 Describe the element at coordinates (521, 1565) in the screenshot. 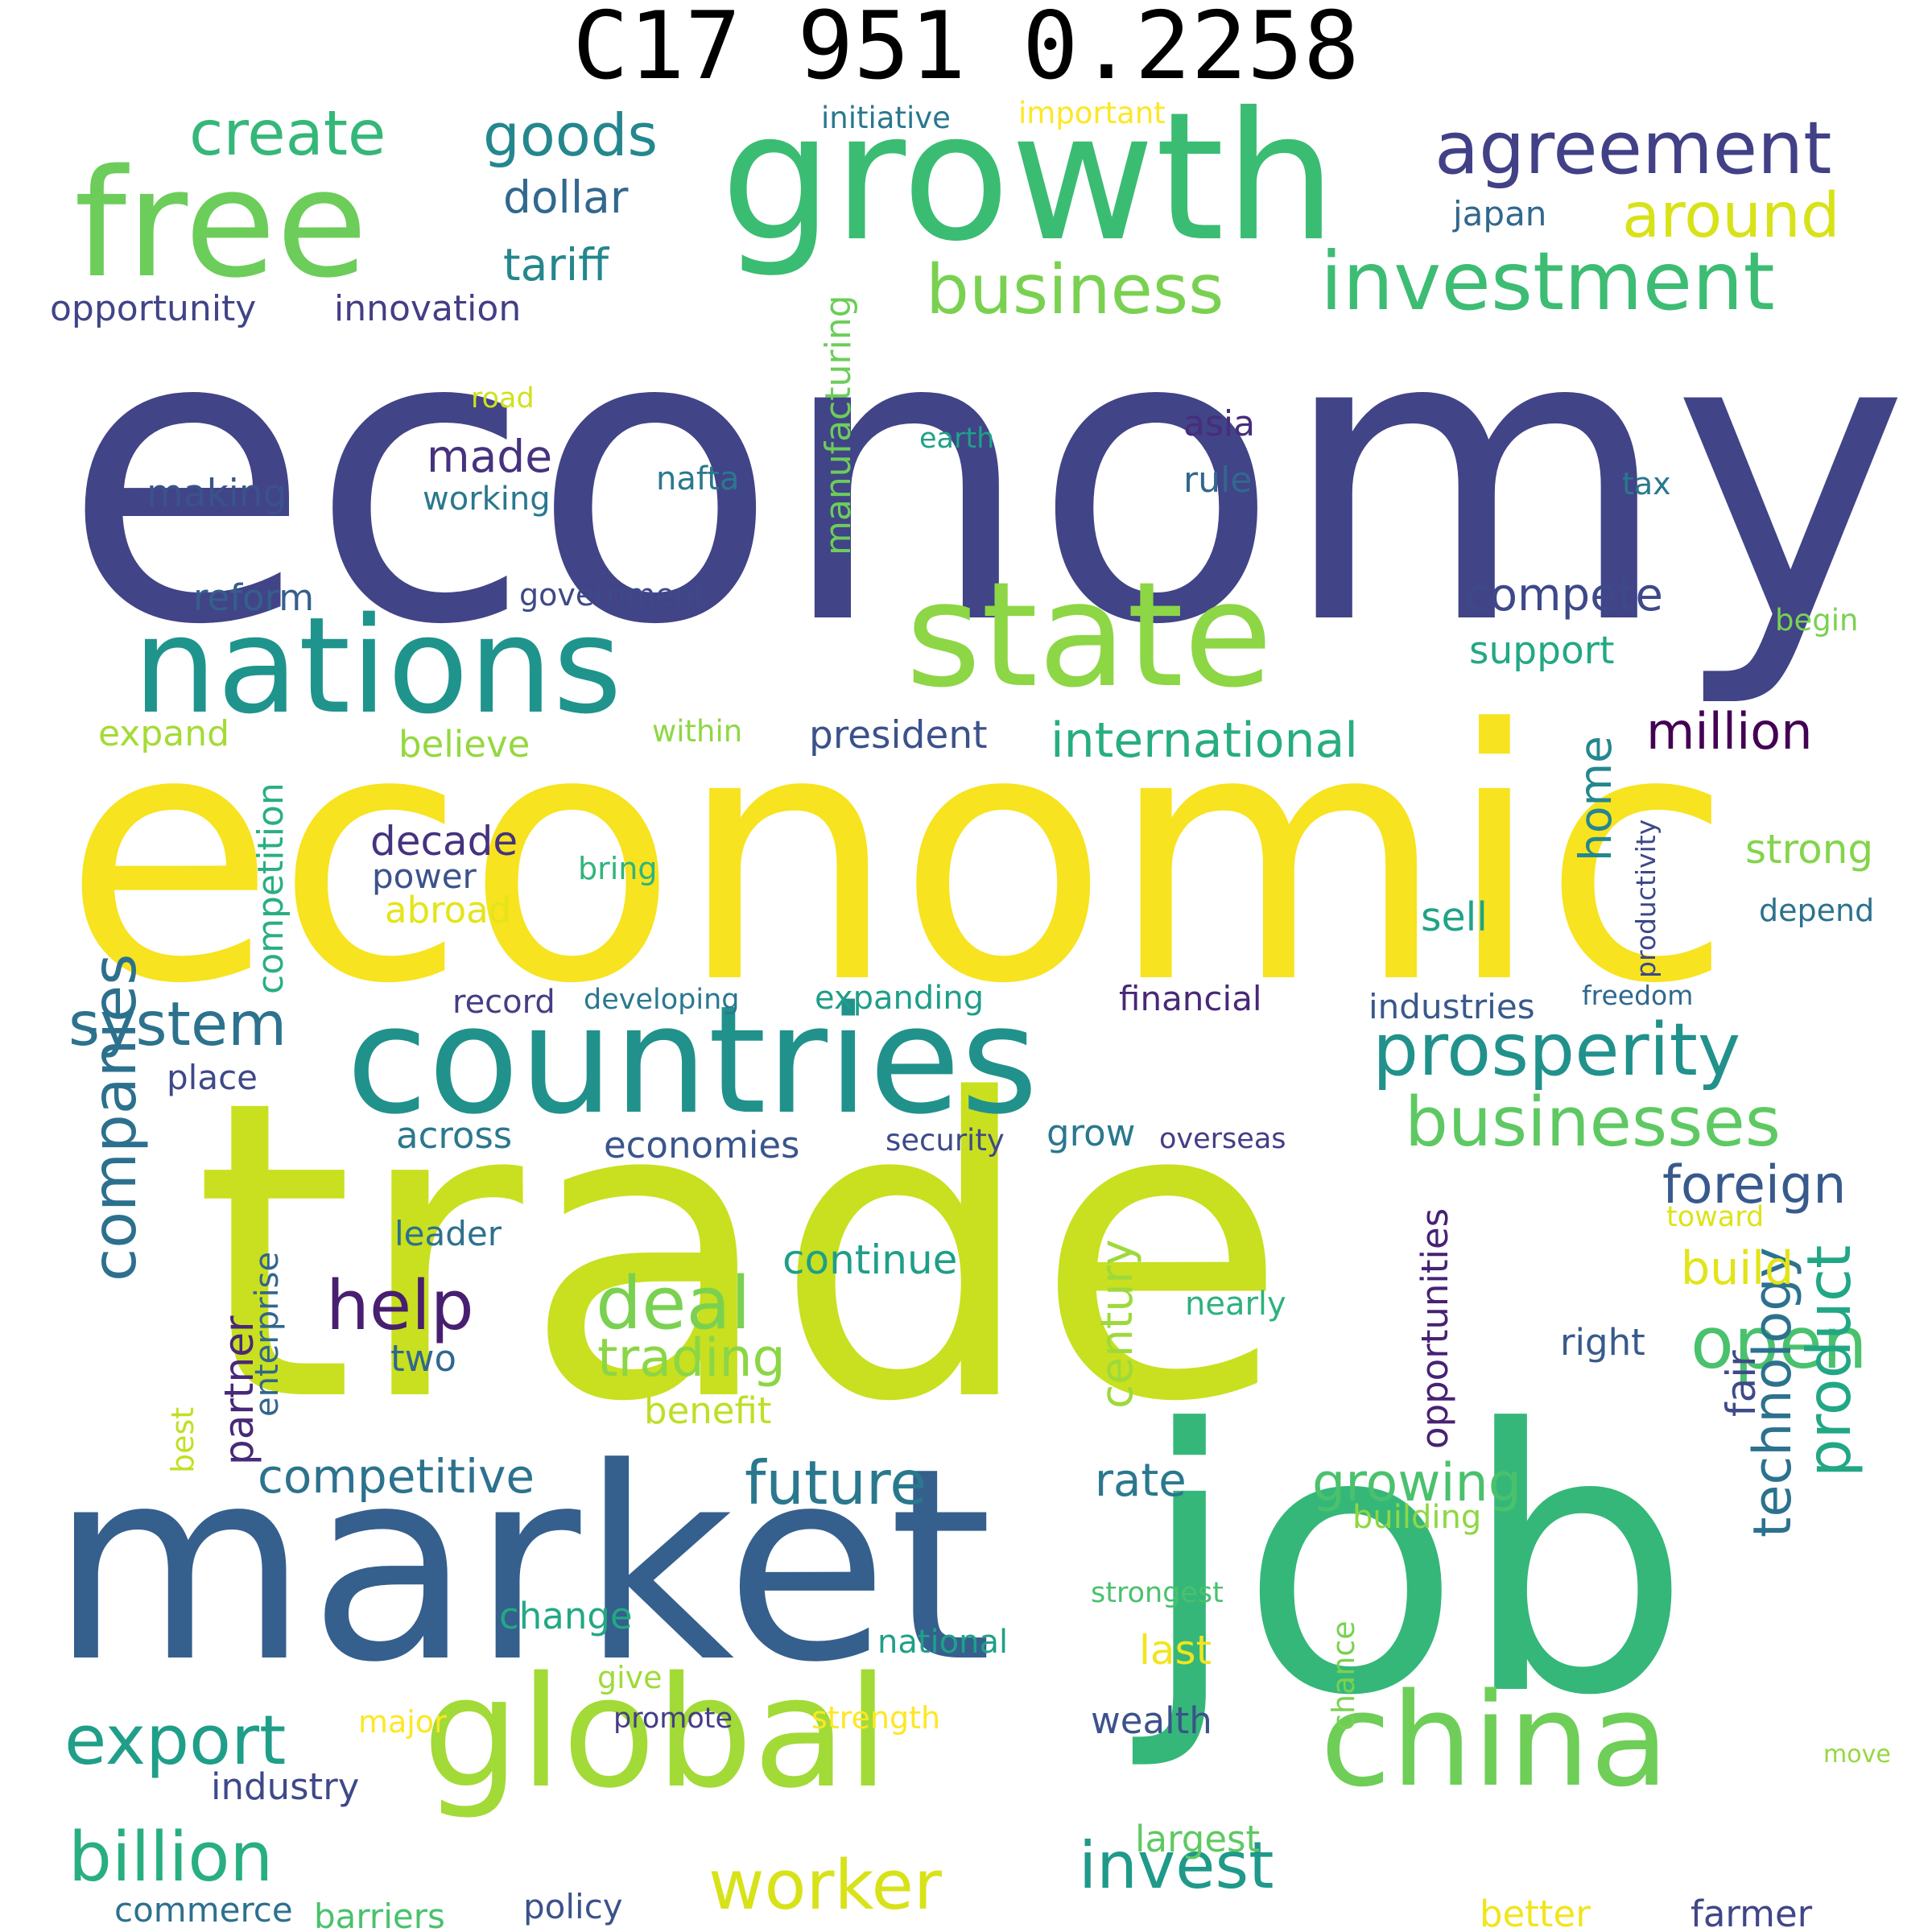

I see `cloud-word: market` at that location.